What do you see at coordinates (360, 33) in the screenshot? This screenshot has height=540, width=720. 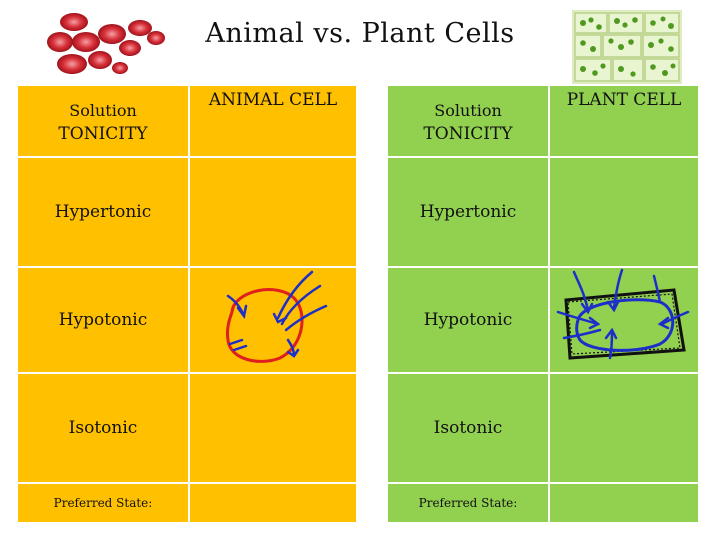 I see `page-title: Animal vs. Plant Cells` at bounding box center [360, 33].